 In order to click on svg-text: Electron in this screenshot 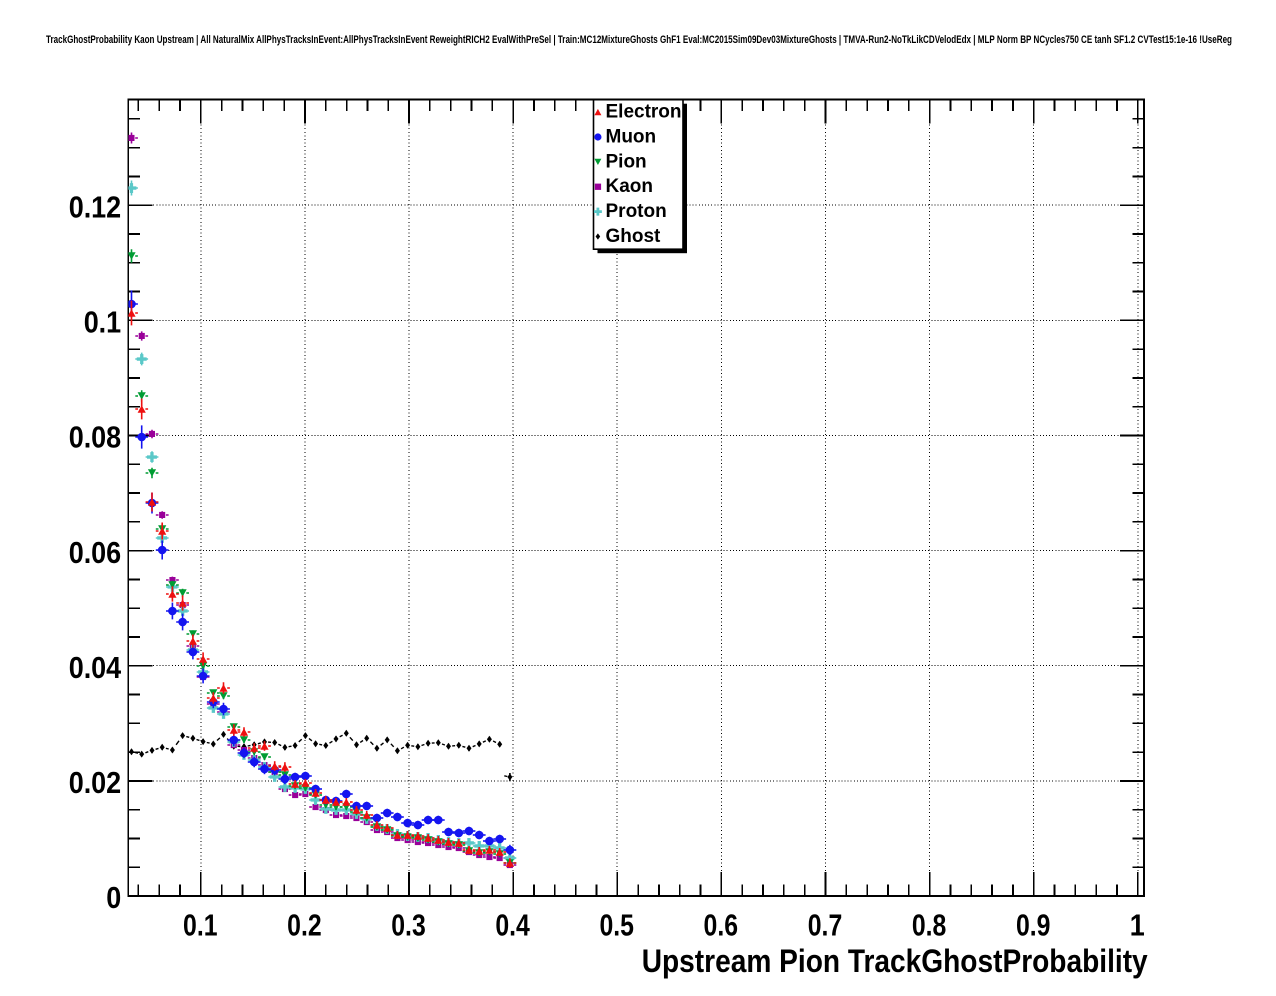, I will do `click(644, 112)`.